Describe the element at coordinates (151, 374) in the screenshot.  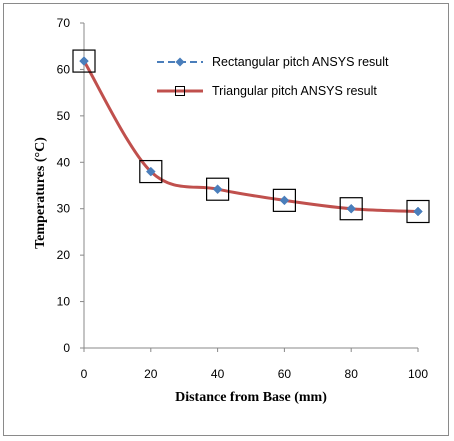
I see `x-tick-label: 20` at that location.